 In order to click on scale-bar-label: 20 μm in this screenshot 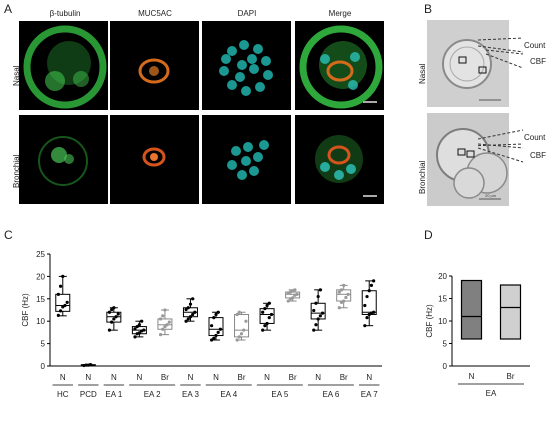, I will do `click(491, 195)`.